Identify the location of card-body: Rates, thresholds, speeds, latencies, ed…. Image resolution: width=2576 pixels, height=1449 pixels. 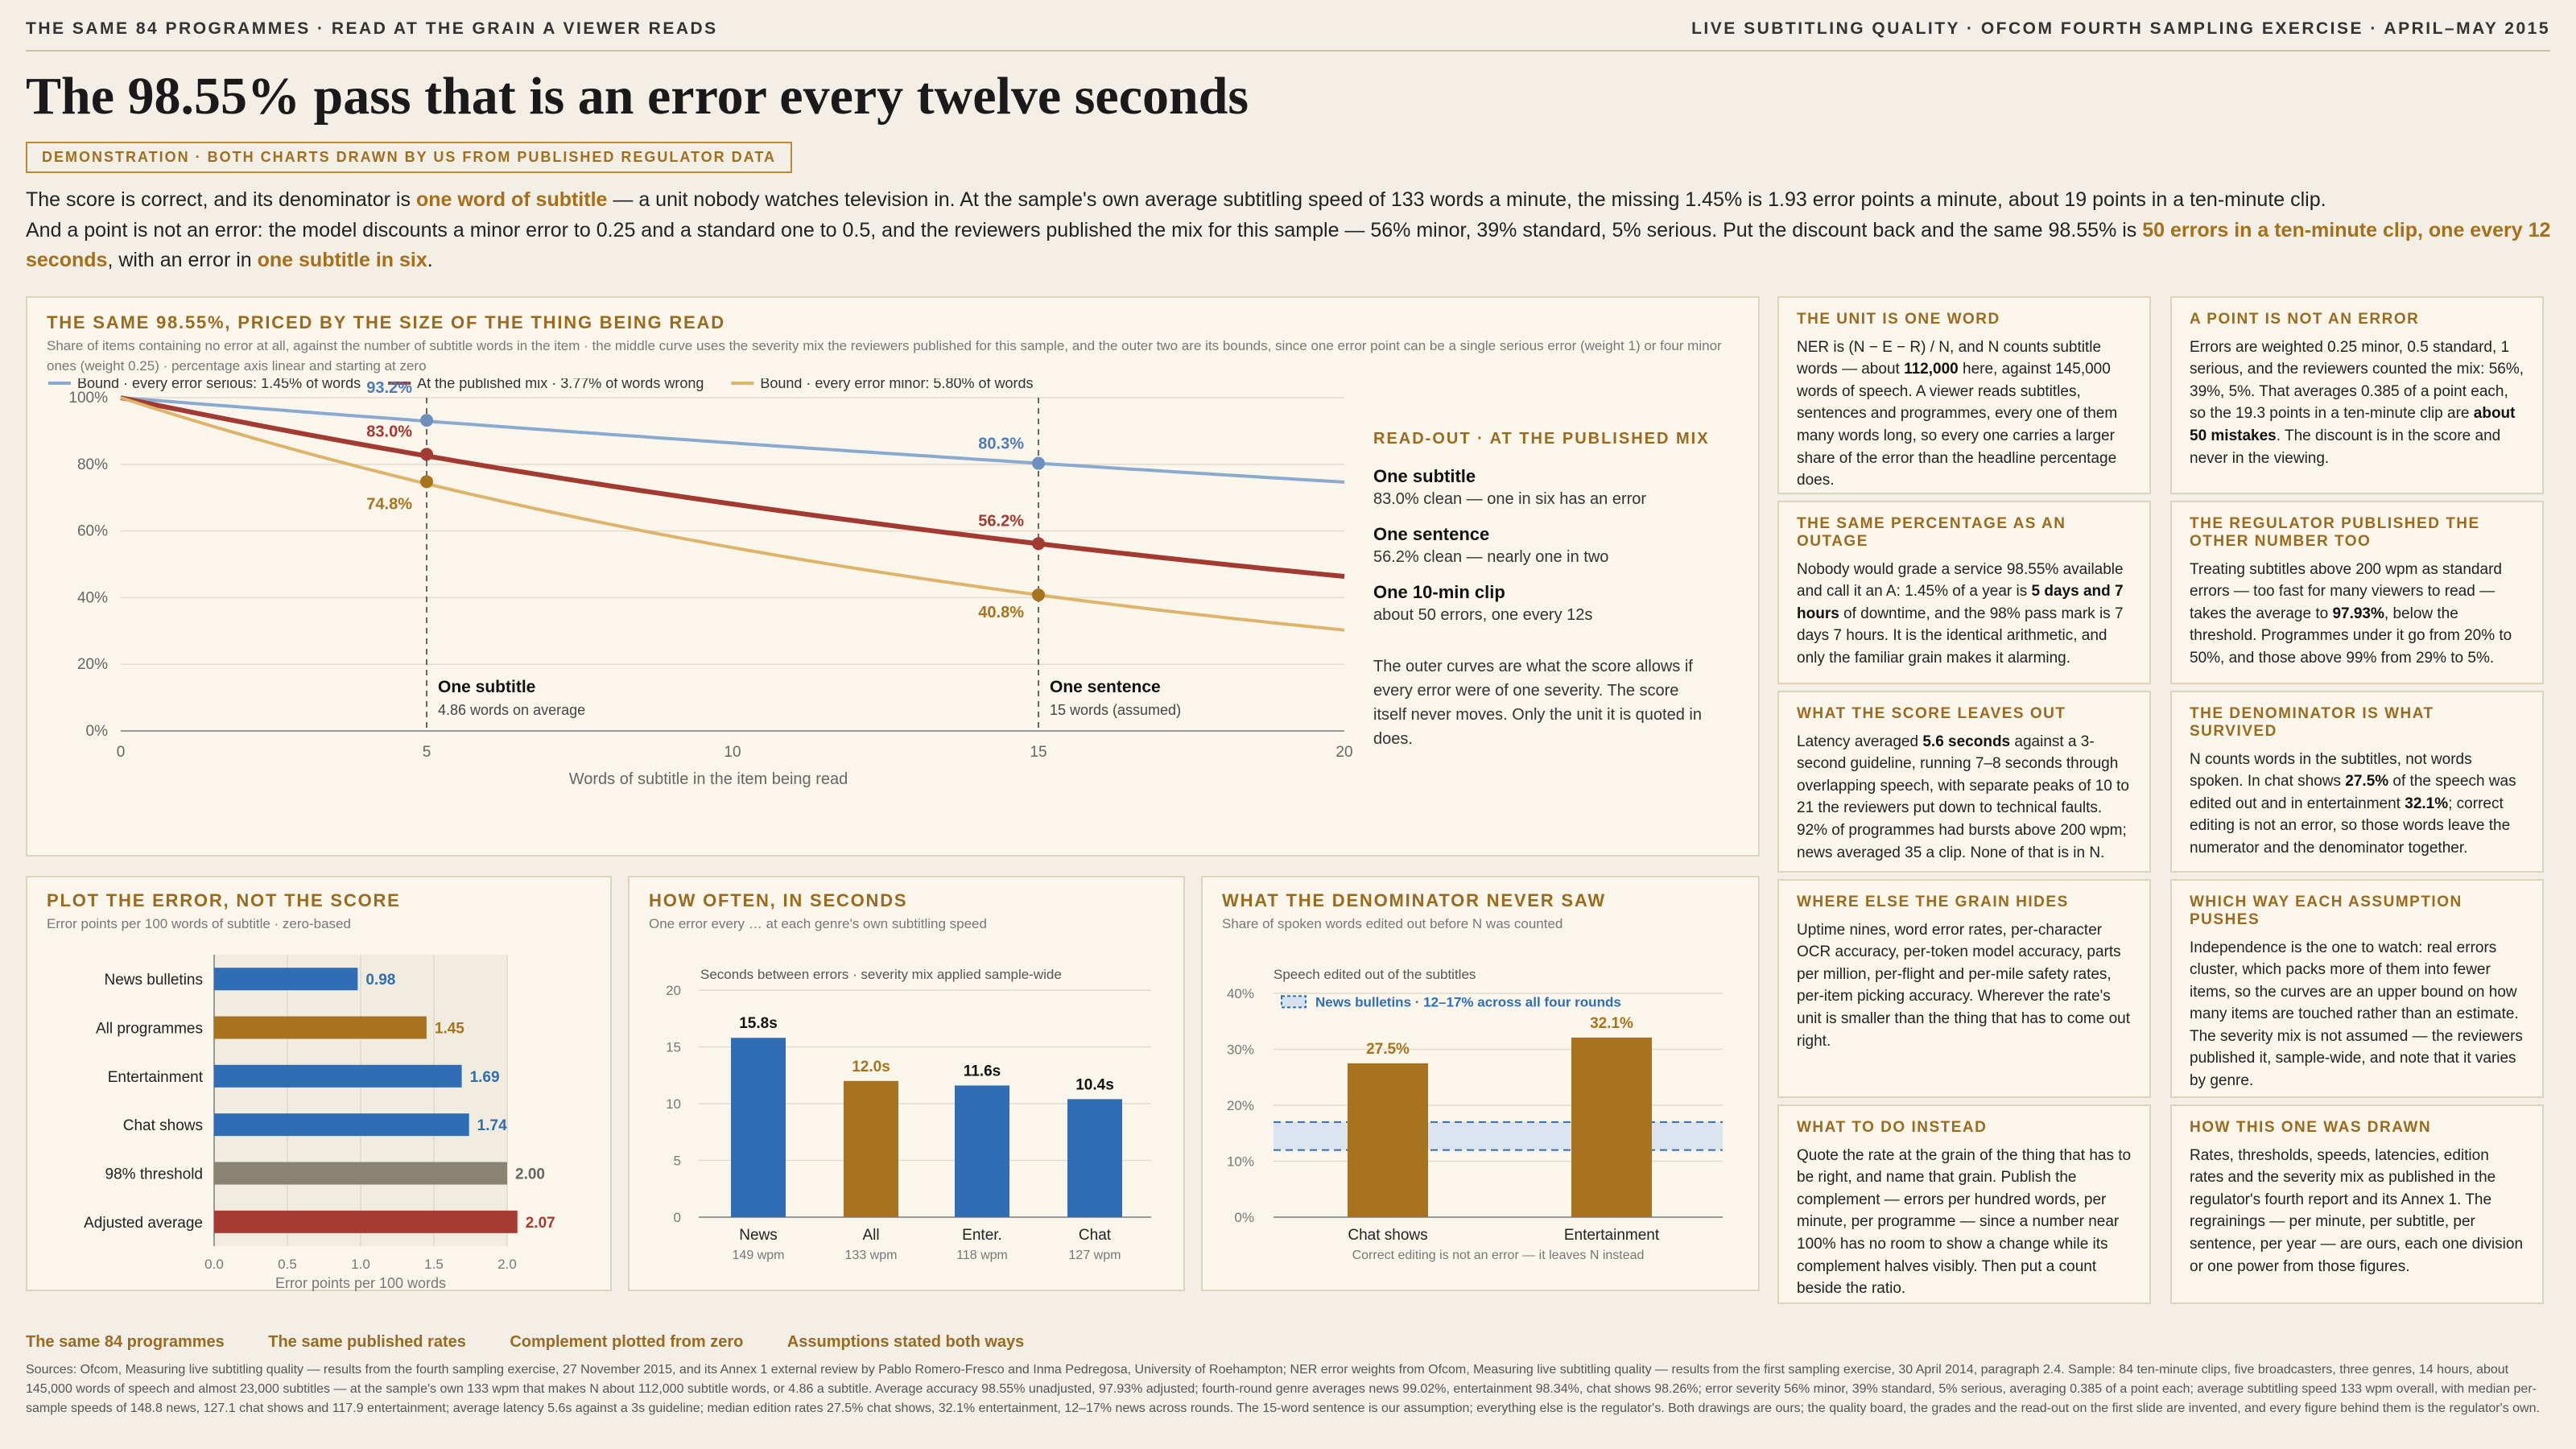
(2357, 1210).